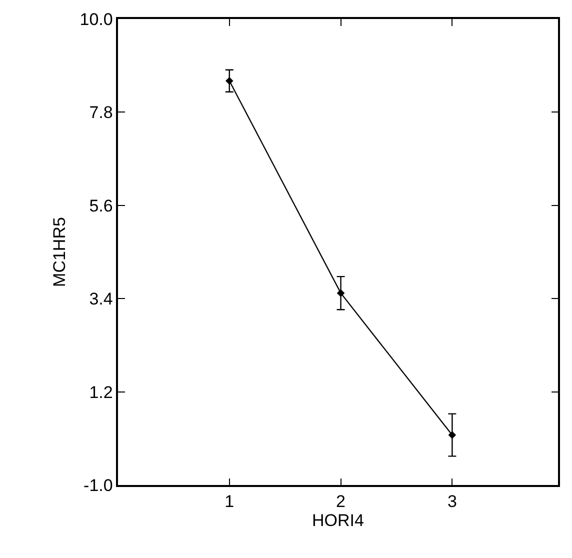 The width and height of the screenshot is (572, 558). What do you see at coordinates (59, 252) in the screenshot?
I see `y-axis-title: MC1HR5` at bounding box center [59, 252].